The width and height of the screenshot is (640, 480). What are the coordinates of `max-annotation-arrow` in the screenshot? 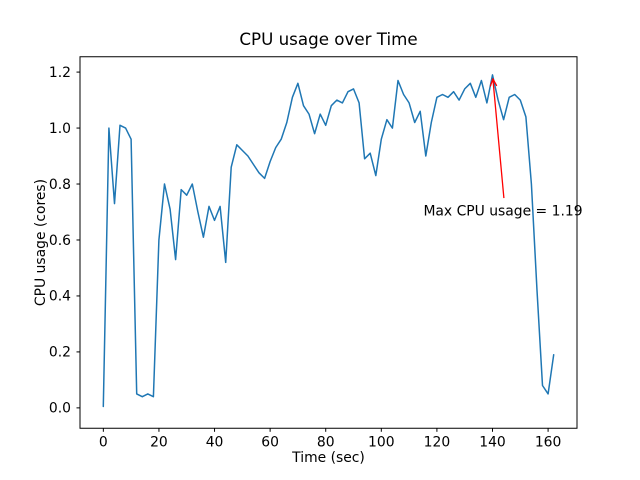 It's located at (497, 138).